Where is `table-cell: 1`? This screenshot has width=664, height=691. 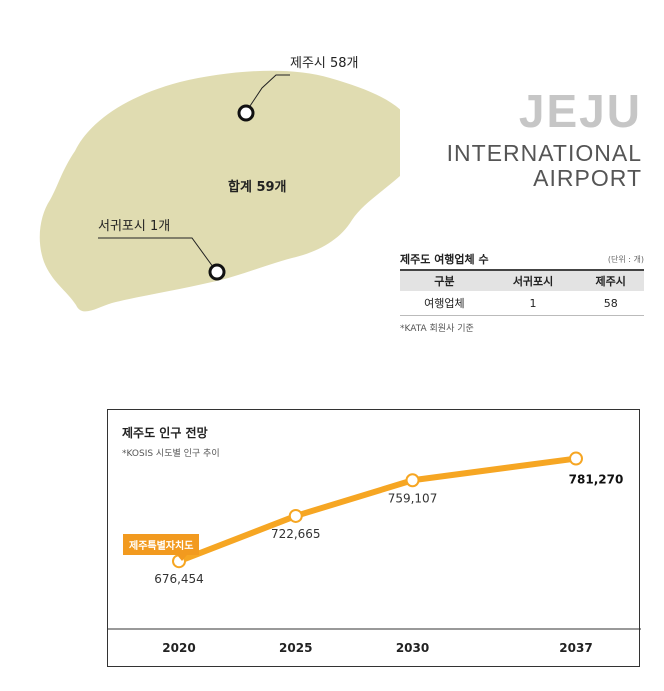
table-cell: 1 is located at coordinates (533, 303).